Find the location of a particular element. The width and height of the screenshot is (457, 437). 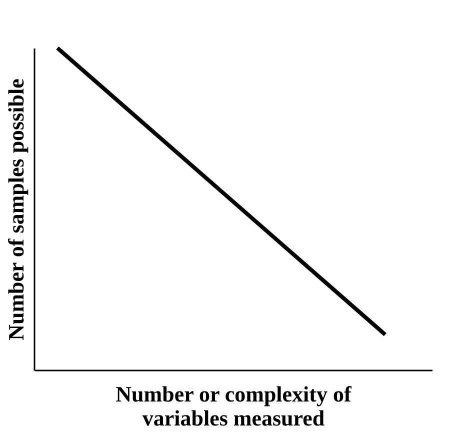

x-axis-title: Number or complexity of variables measured is located at coordinates (234, 406).